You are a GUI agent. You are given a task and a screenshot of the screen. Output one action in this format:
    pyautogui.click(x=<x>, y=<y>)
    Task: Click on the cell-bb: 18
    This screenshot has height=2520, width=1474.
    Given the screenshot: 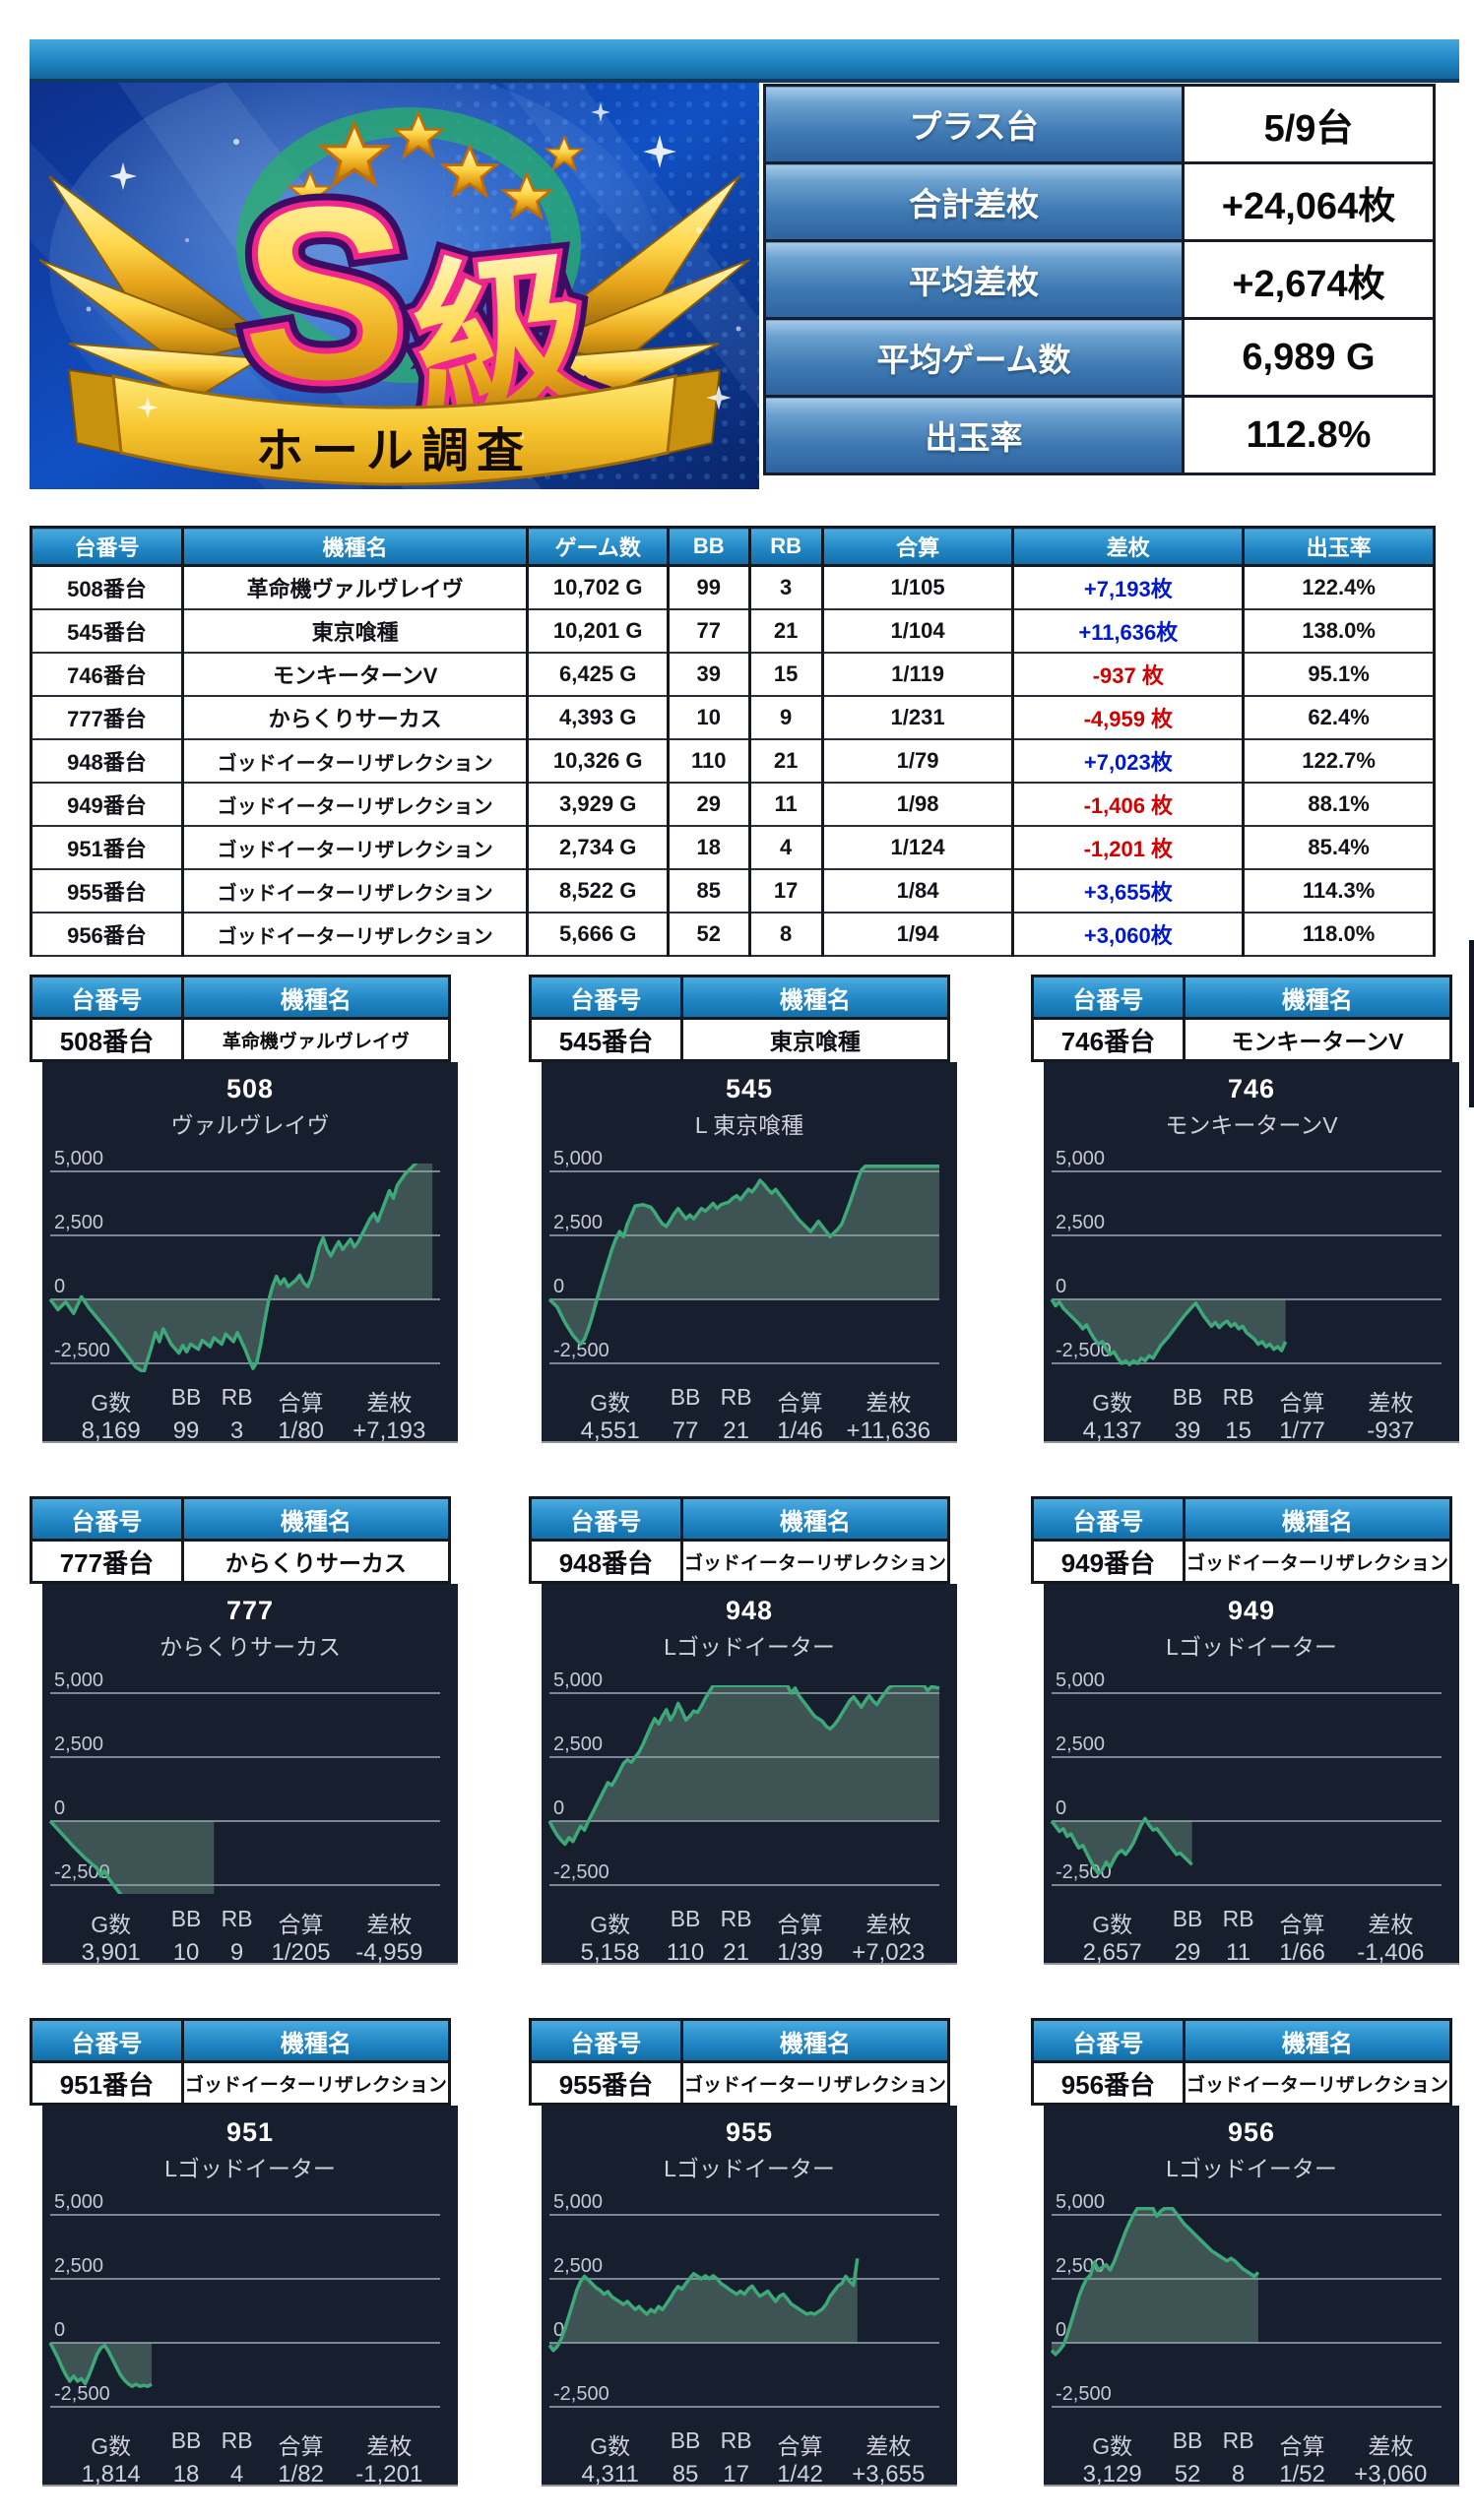 What is the action you would take?
    pyautogui.click(x=709, y=847)
    